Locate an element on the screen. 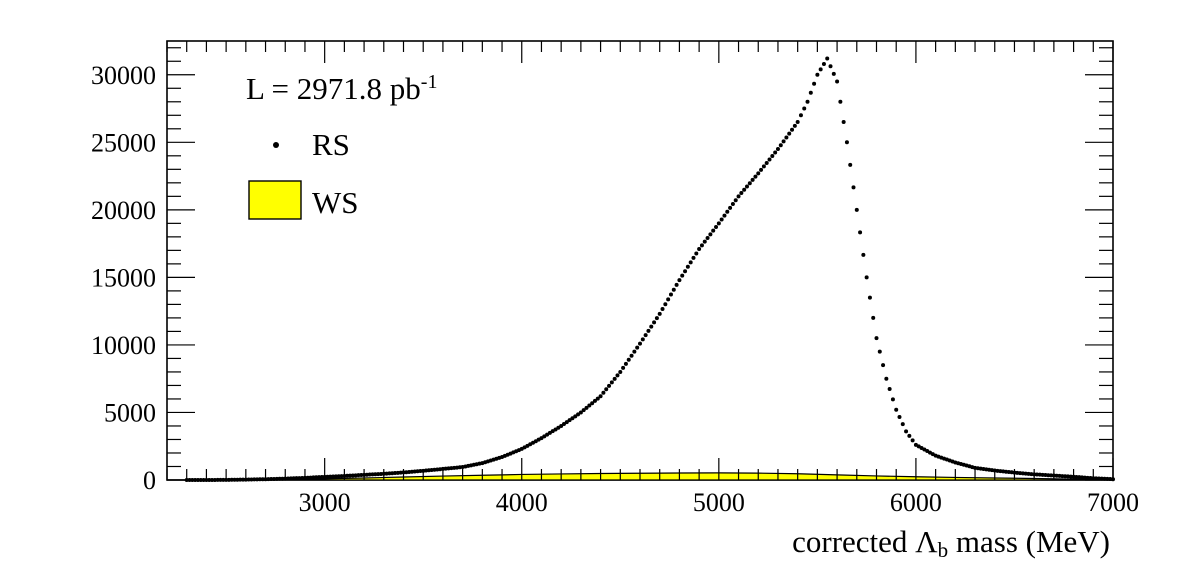 The height and width of the screenshot is (572, 1196). legend-rs-marker is located at coordinates (276, 145).